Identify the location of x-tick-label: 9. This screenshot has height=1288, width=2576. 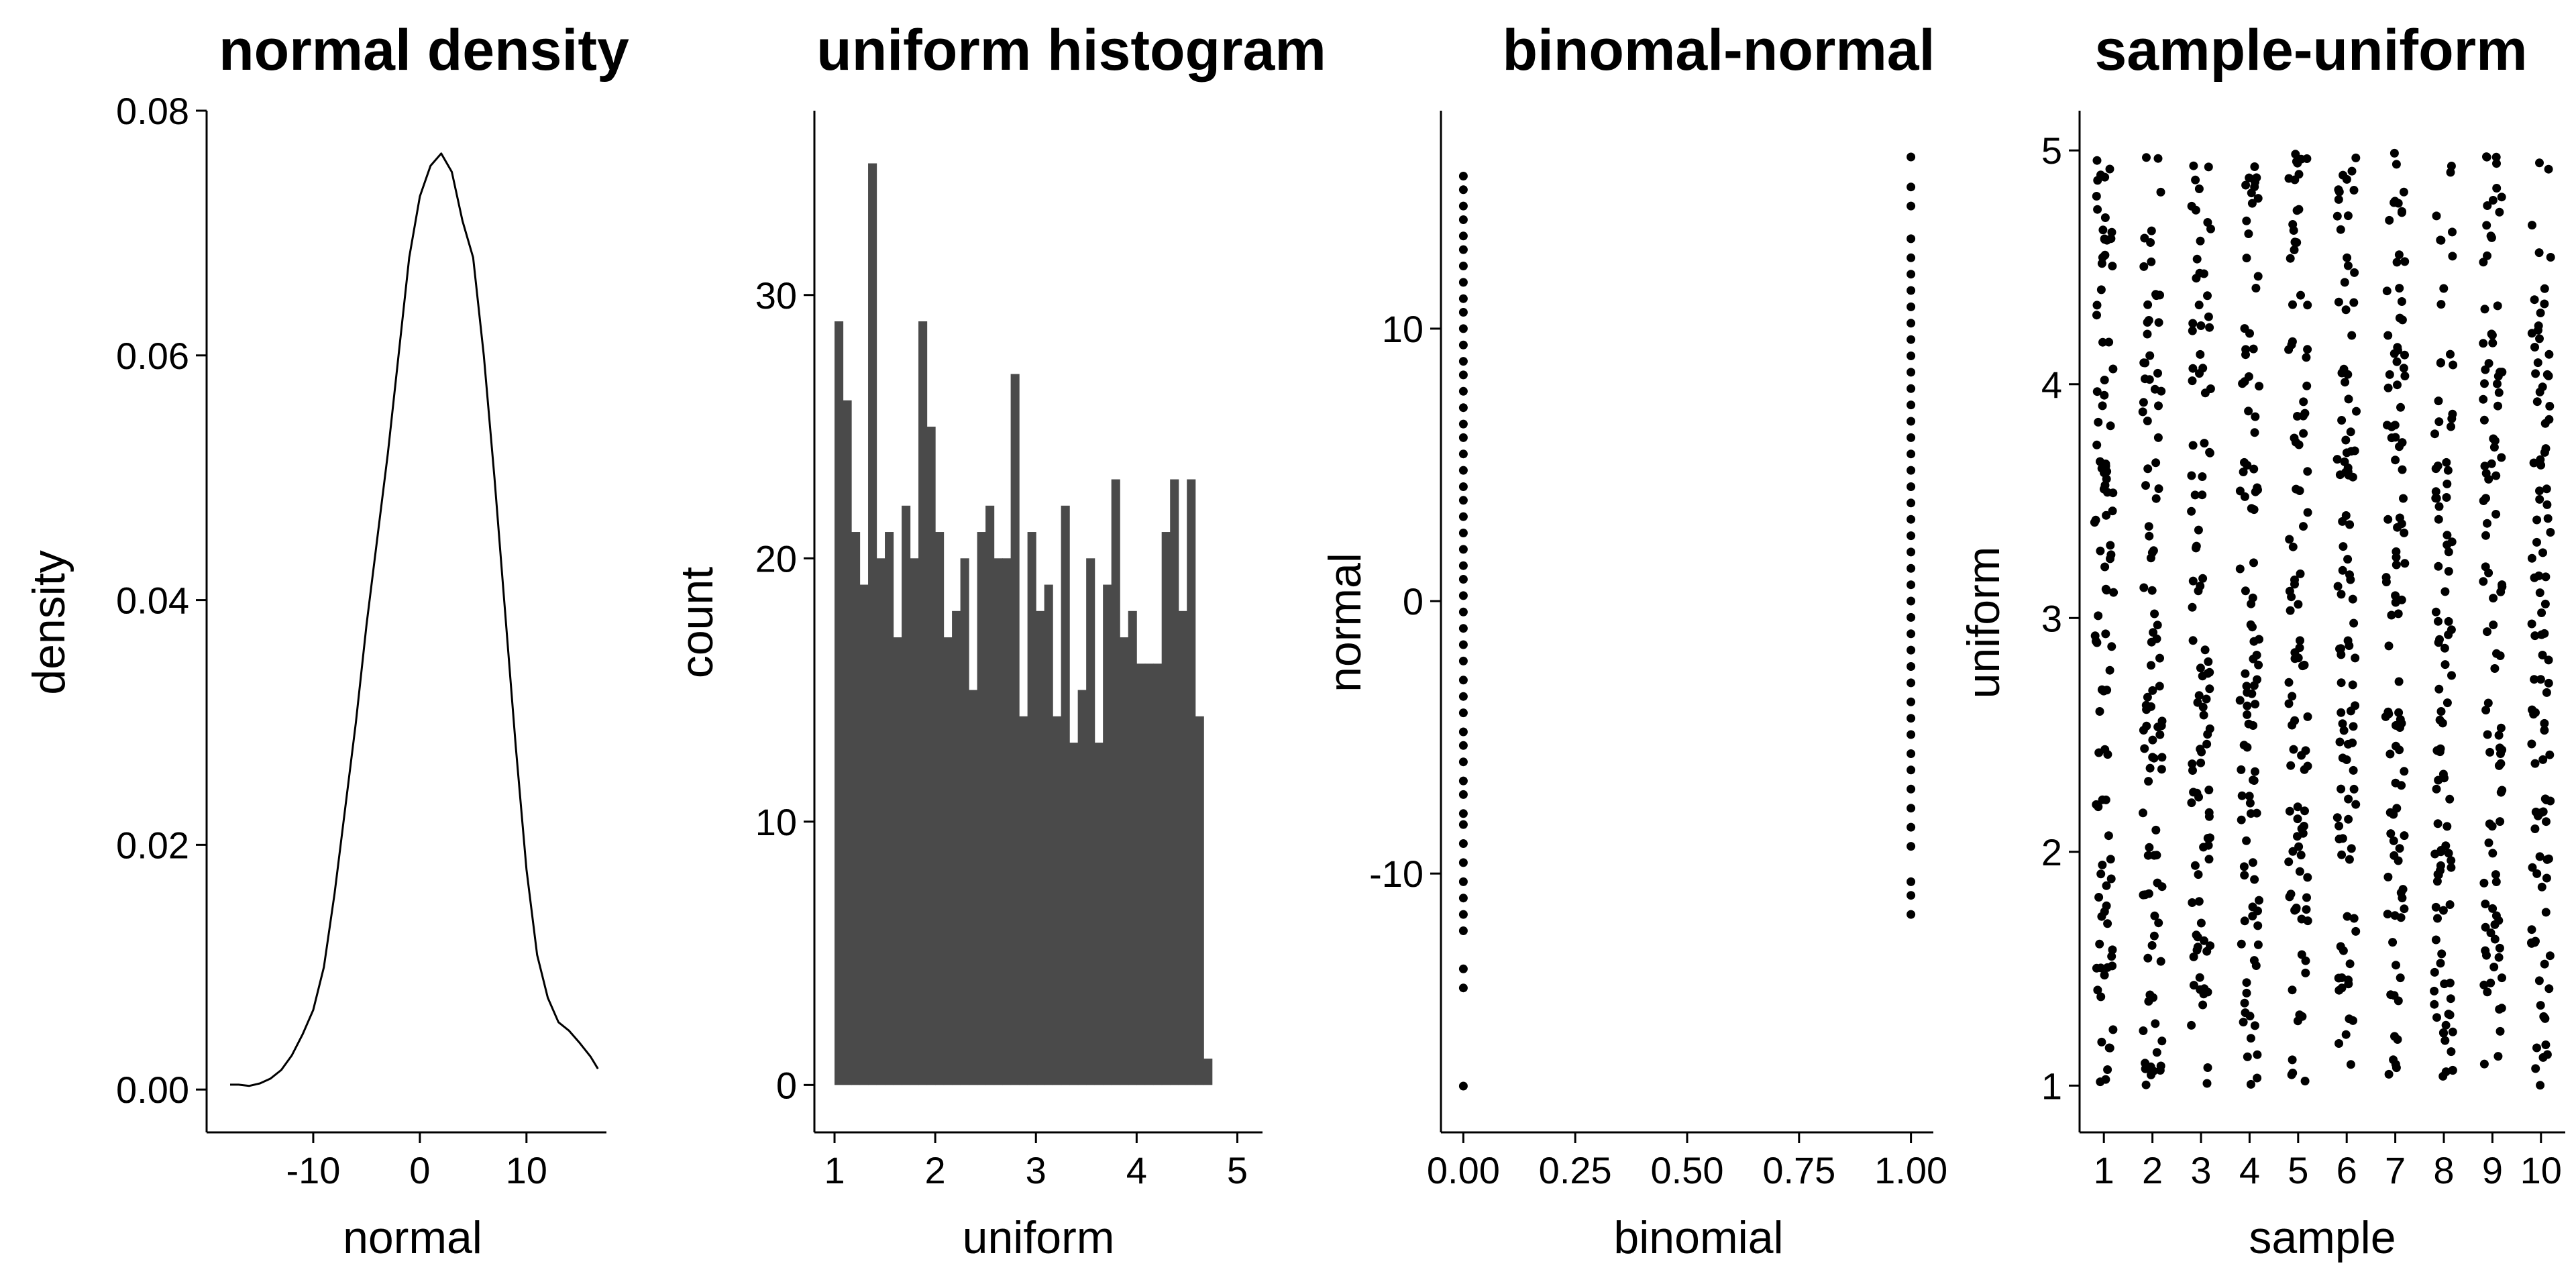
(2492, 1170).